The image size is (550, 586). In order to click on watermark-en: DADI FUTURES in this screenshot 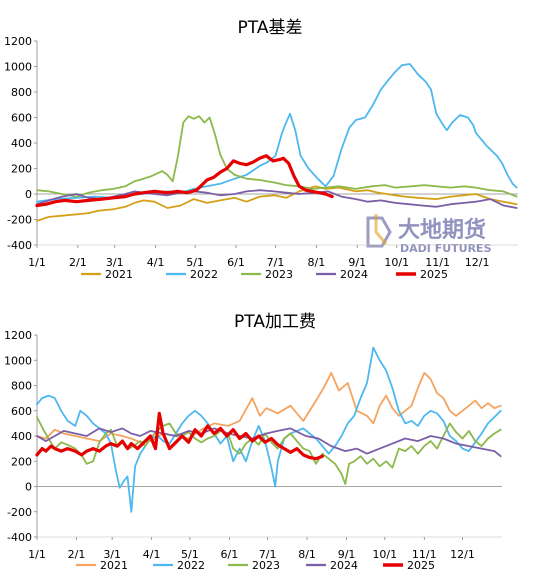, I will do `click(446, 248)`.